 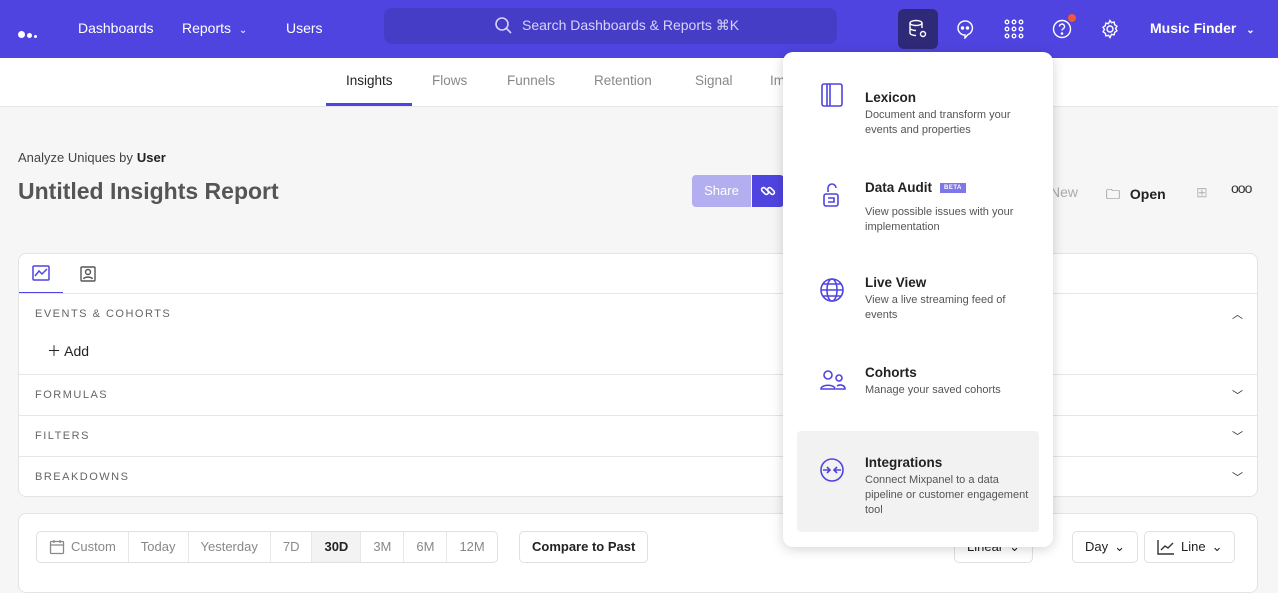 I want to click on link-icon, so click(x=768, y=191).